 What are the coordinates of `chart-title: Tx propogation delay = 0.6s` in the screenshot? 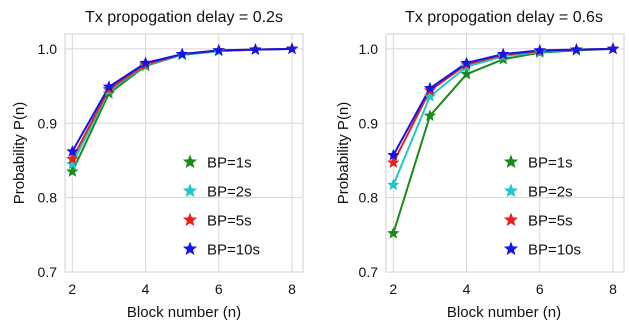 It's located at (504, 17).